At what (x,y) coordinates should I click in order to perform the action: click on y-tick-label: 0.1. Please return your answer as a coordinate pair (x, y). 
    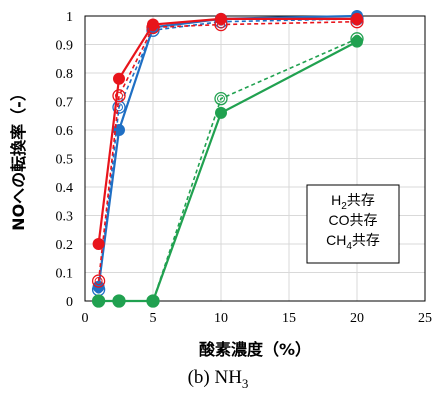
    Looking at the image, I should click on (65, 274).